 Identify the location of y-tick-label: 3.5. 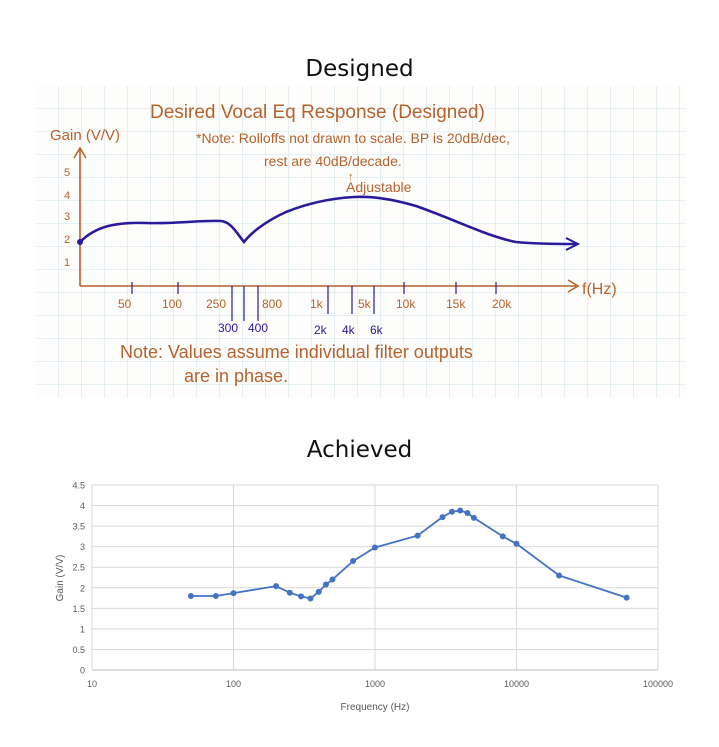
(78, 527).